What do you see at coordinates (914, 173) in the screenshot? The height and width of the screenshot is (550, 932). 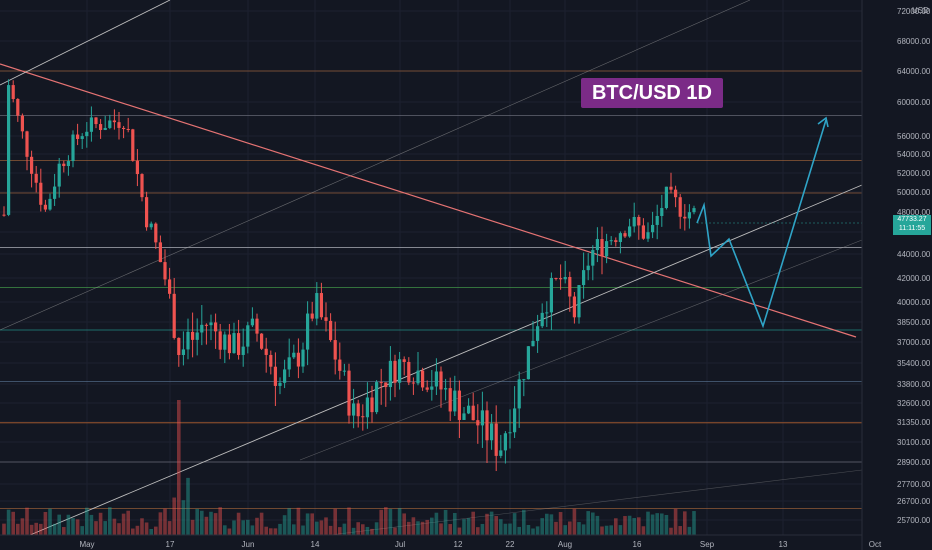 I see `y-tick-label: 52000.00` at bounding box center [914, 173].